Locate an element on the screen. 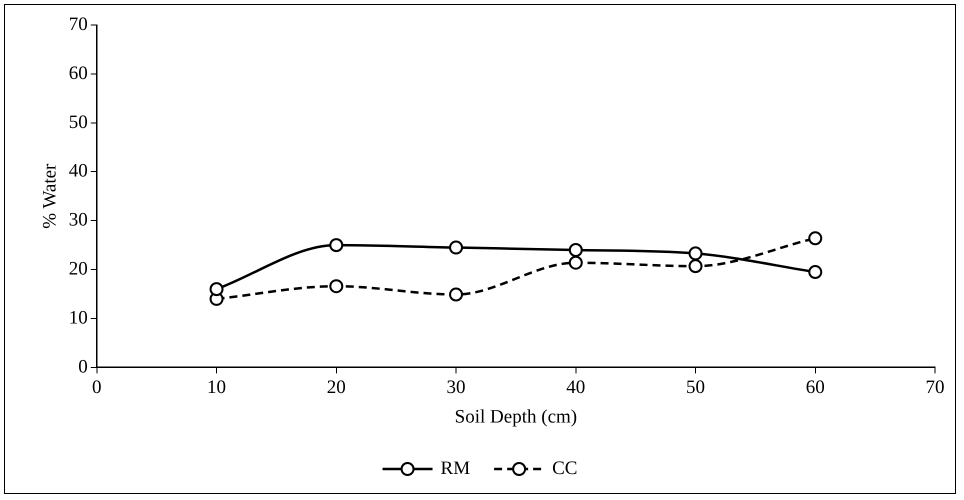  x-tick-label: 30 is located at coordinates (456, 387).